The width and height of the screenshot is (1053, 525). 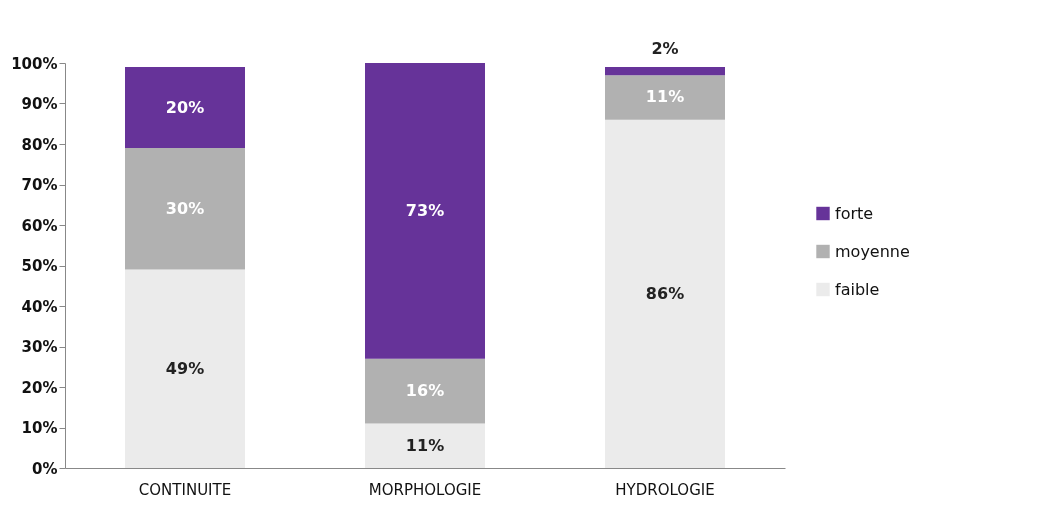 I want to click on data-label: 49%, so click(x=185, y=368).